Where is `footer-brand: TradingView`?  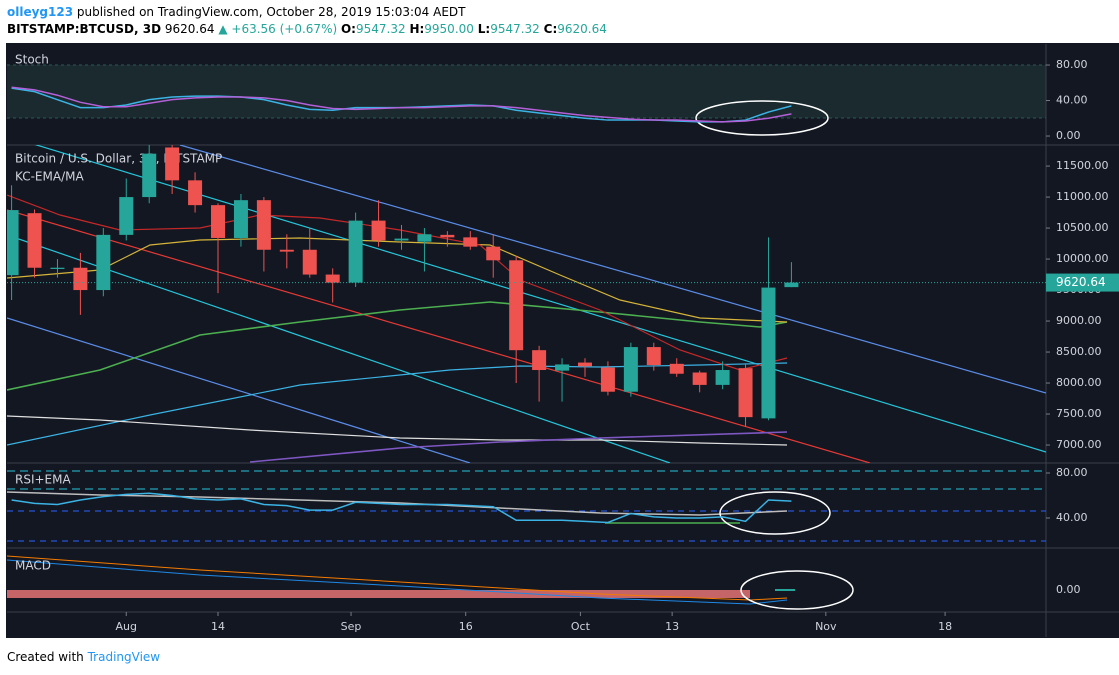
footer-brand: TradingView is located at coordinates (124, 657).